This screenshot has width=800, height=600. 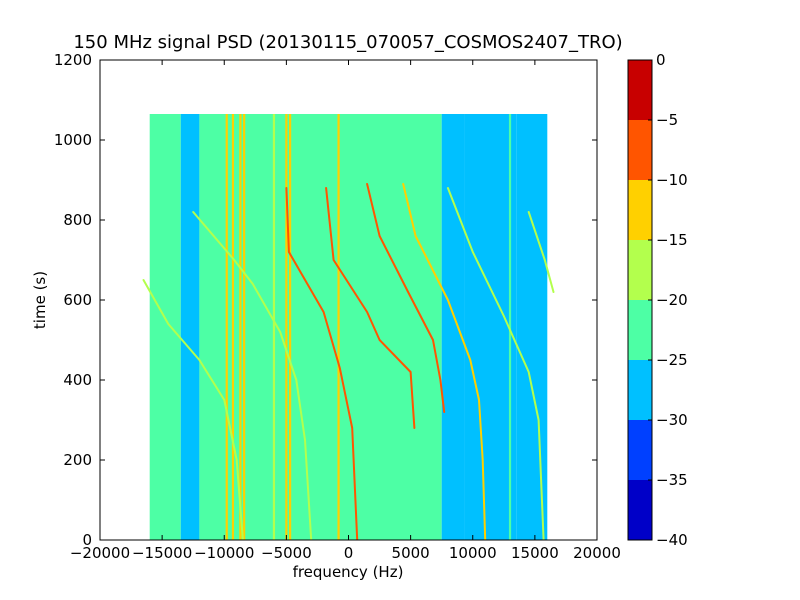 What do you see at coordinates (661, 60) in the screenshot?
I see `colorbar-tick-label: 0` at bounding box center [661, 60].